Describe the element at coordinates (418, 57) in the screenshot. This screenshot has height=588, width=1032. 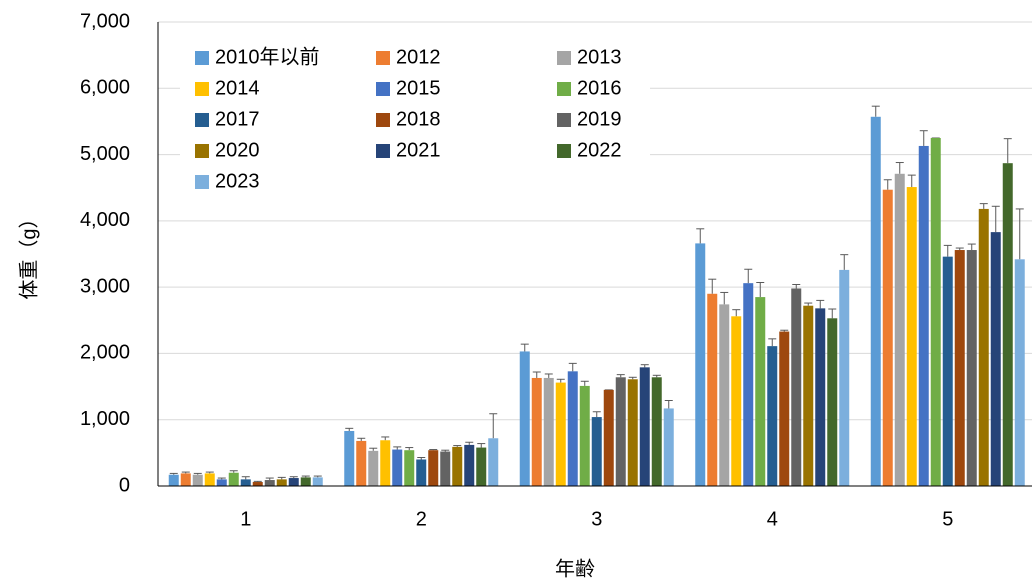
I see `legend-label: 2012` at that location.